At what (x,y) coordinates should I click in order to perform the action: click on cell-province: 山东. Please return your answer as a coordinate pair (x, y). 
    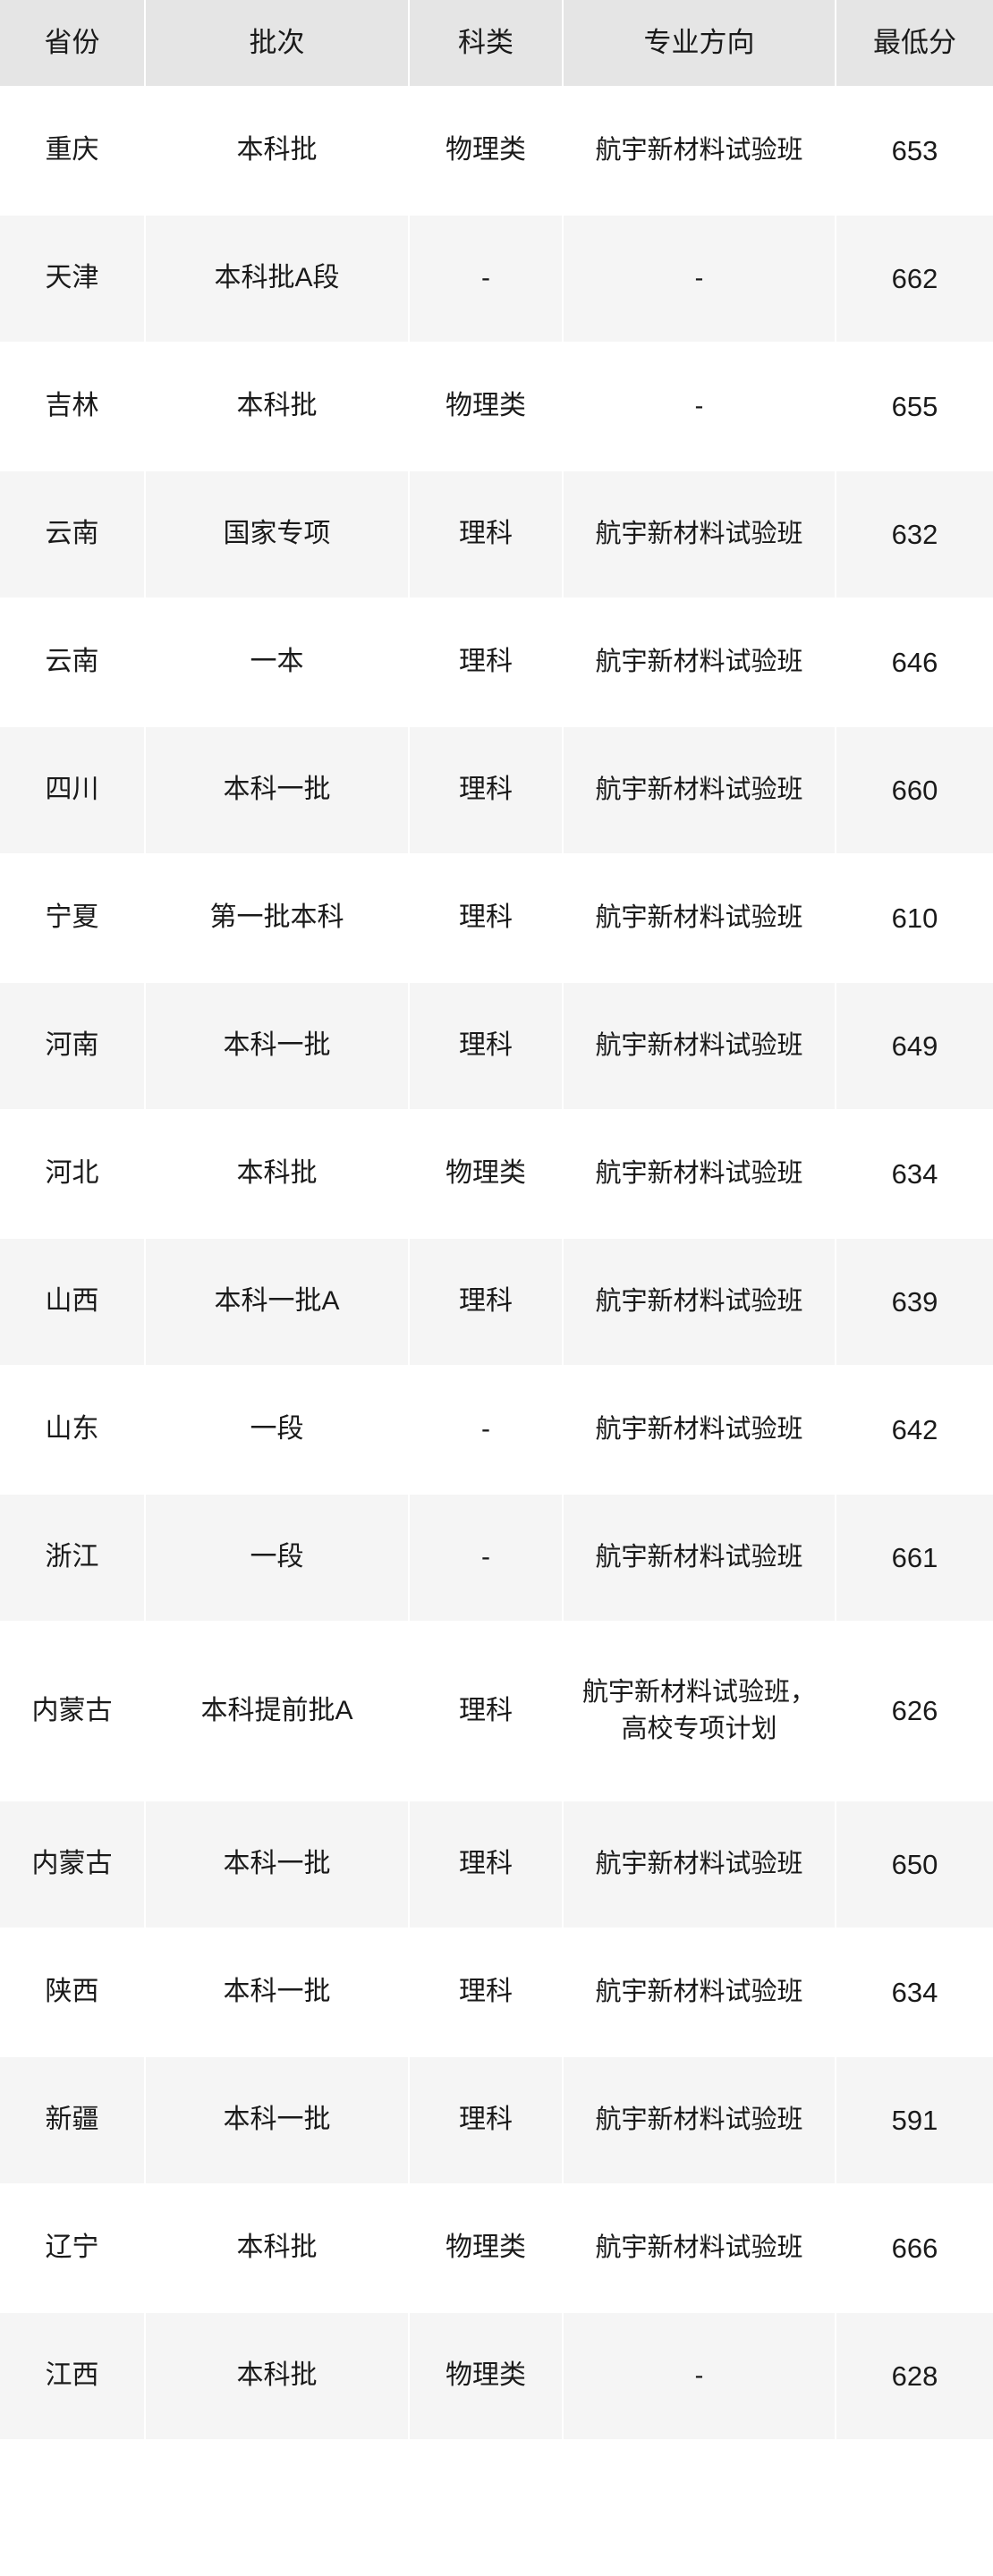
    Looking at the image, I should click on (73, 1431).